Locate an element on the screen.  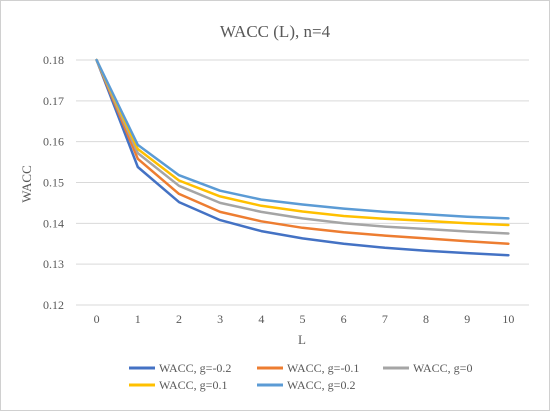
x-tick-label: 1 is located at coordinates (138, 319).